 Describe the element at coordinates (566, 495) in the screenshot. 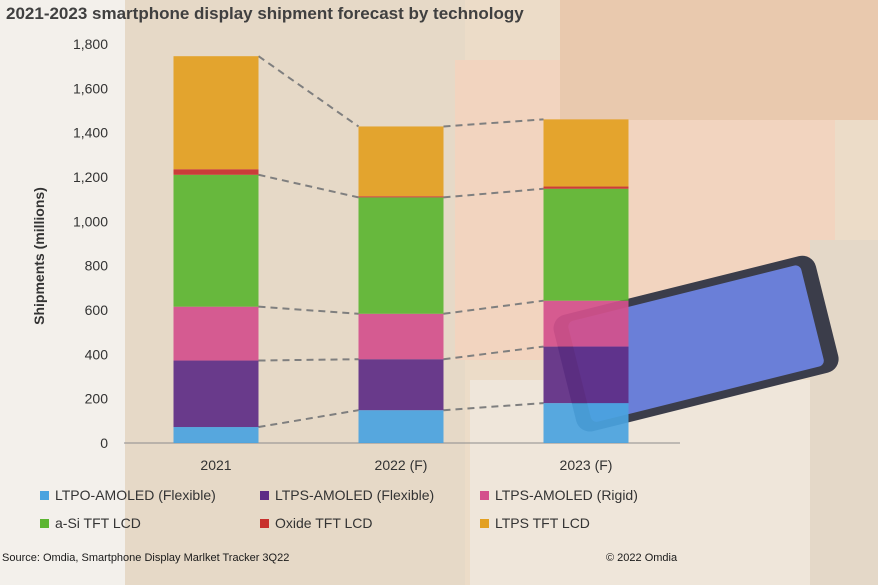

I see `legend-label: LTPS-AMOLED (Rigid)` at that location.